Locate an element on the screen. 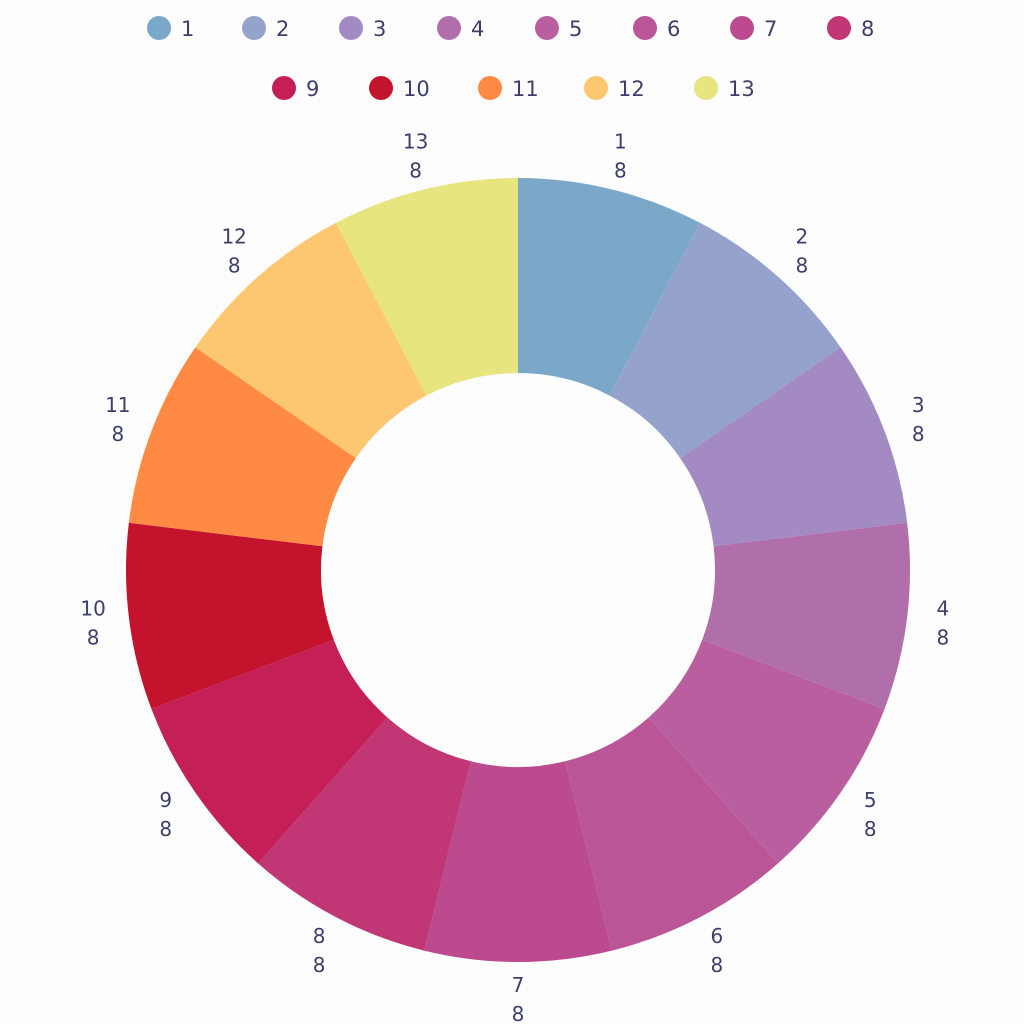 This screenshot has height=1024, width=1024. slice-label-11: 11 is located at coordinates (117, 405).